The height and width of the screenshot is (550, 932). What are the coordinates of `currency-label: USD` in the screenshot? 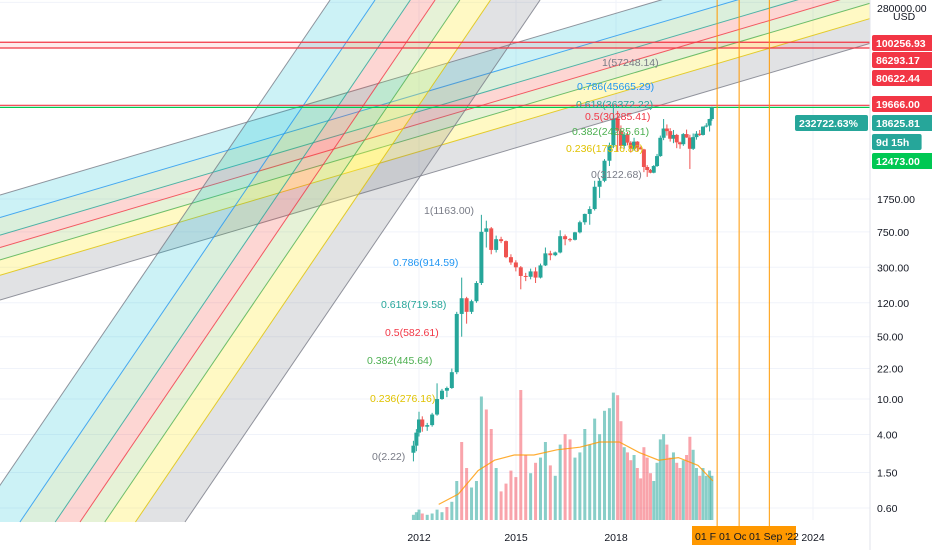 It's located at (904, 17).